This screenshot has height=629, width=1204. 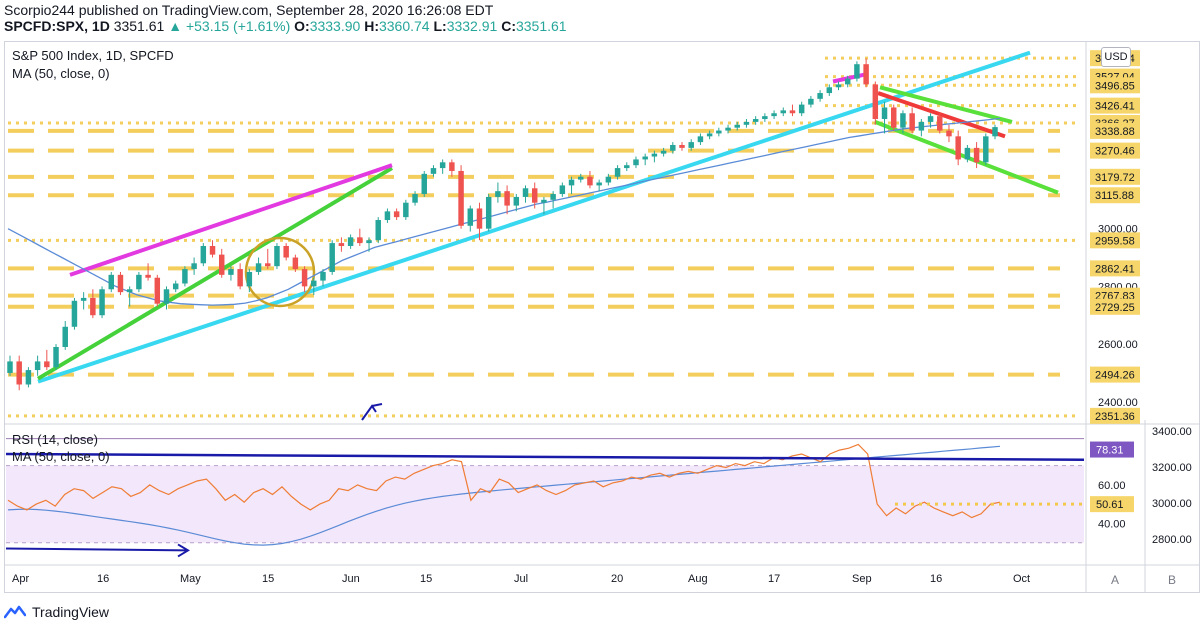 What do you see at coordinates (774, 579) in the screenshot?
I see `x-tick-label-9: 17` at bounding box center [774, 579].